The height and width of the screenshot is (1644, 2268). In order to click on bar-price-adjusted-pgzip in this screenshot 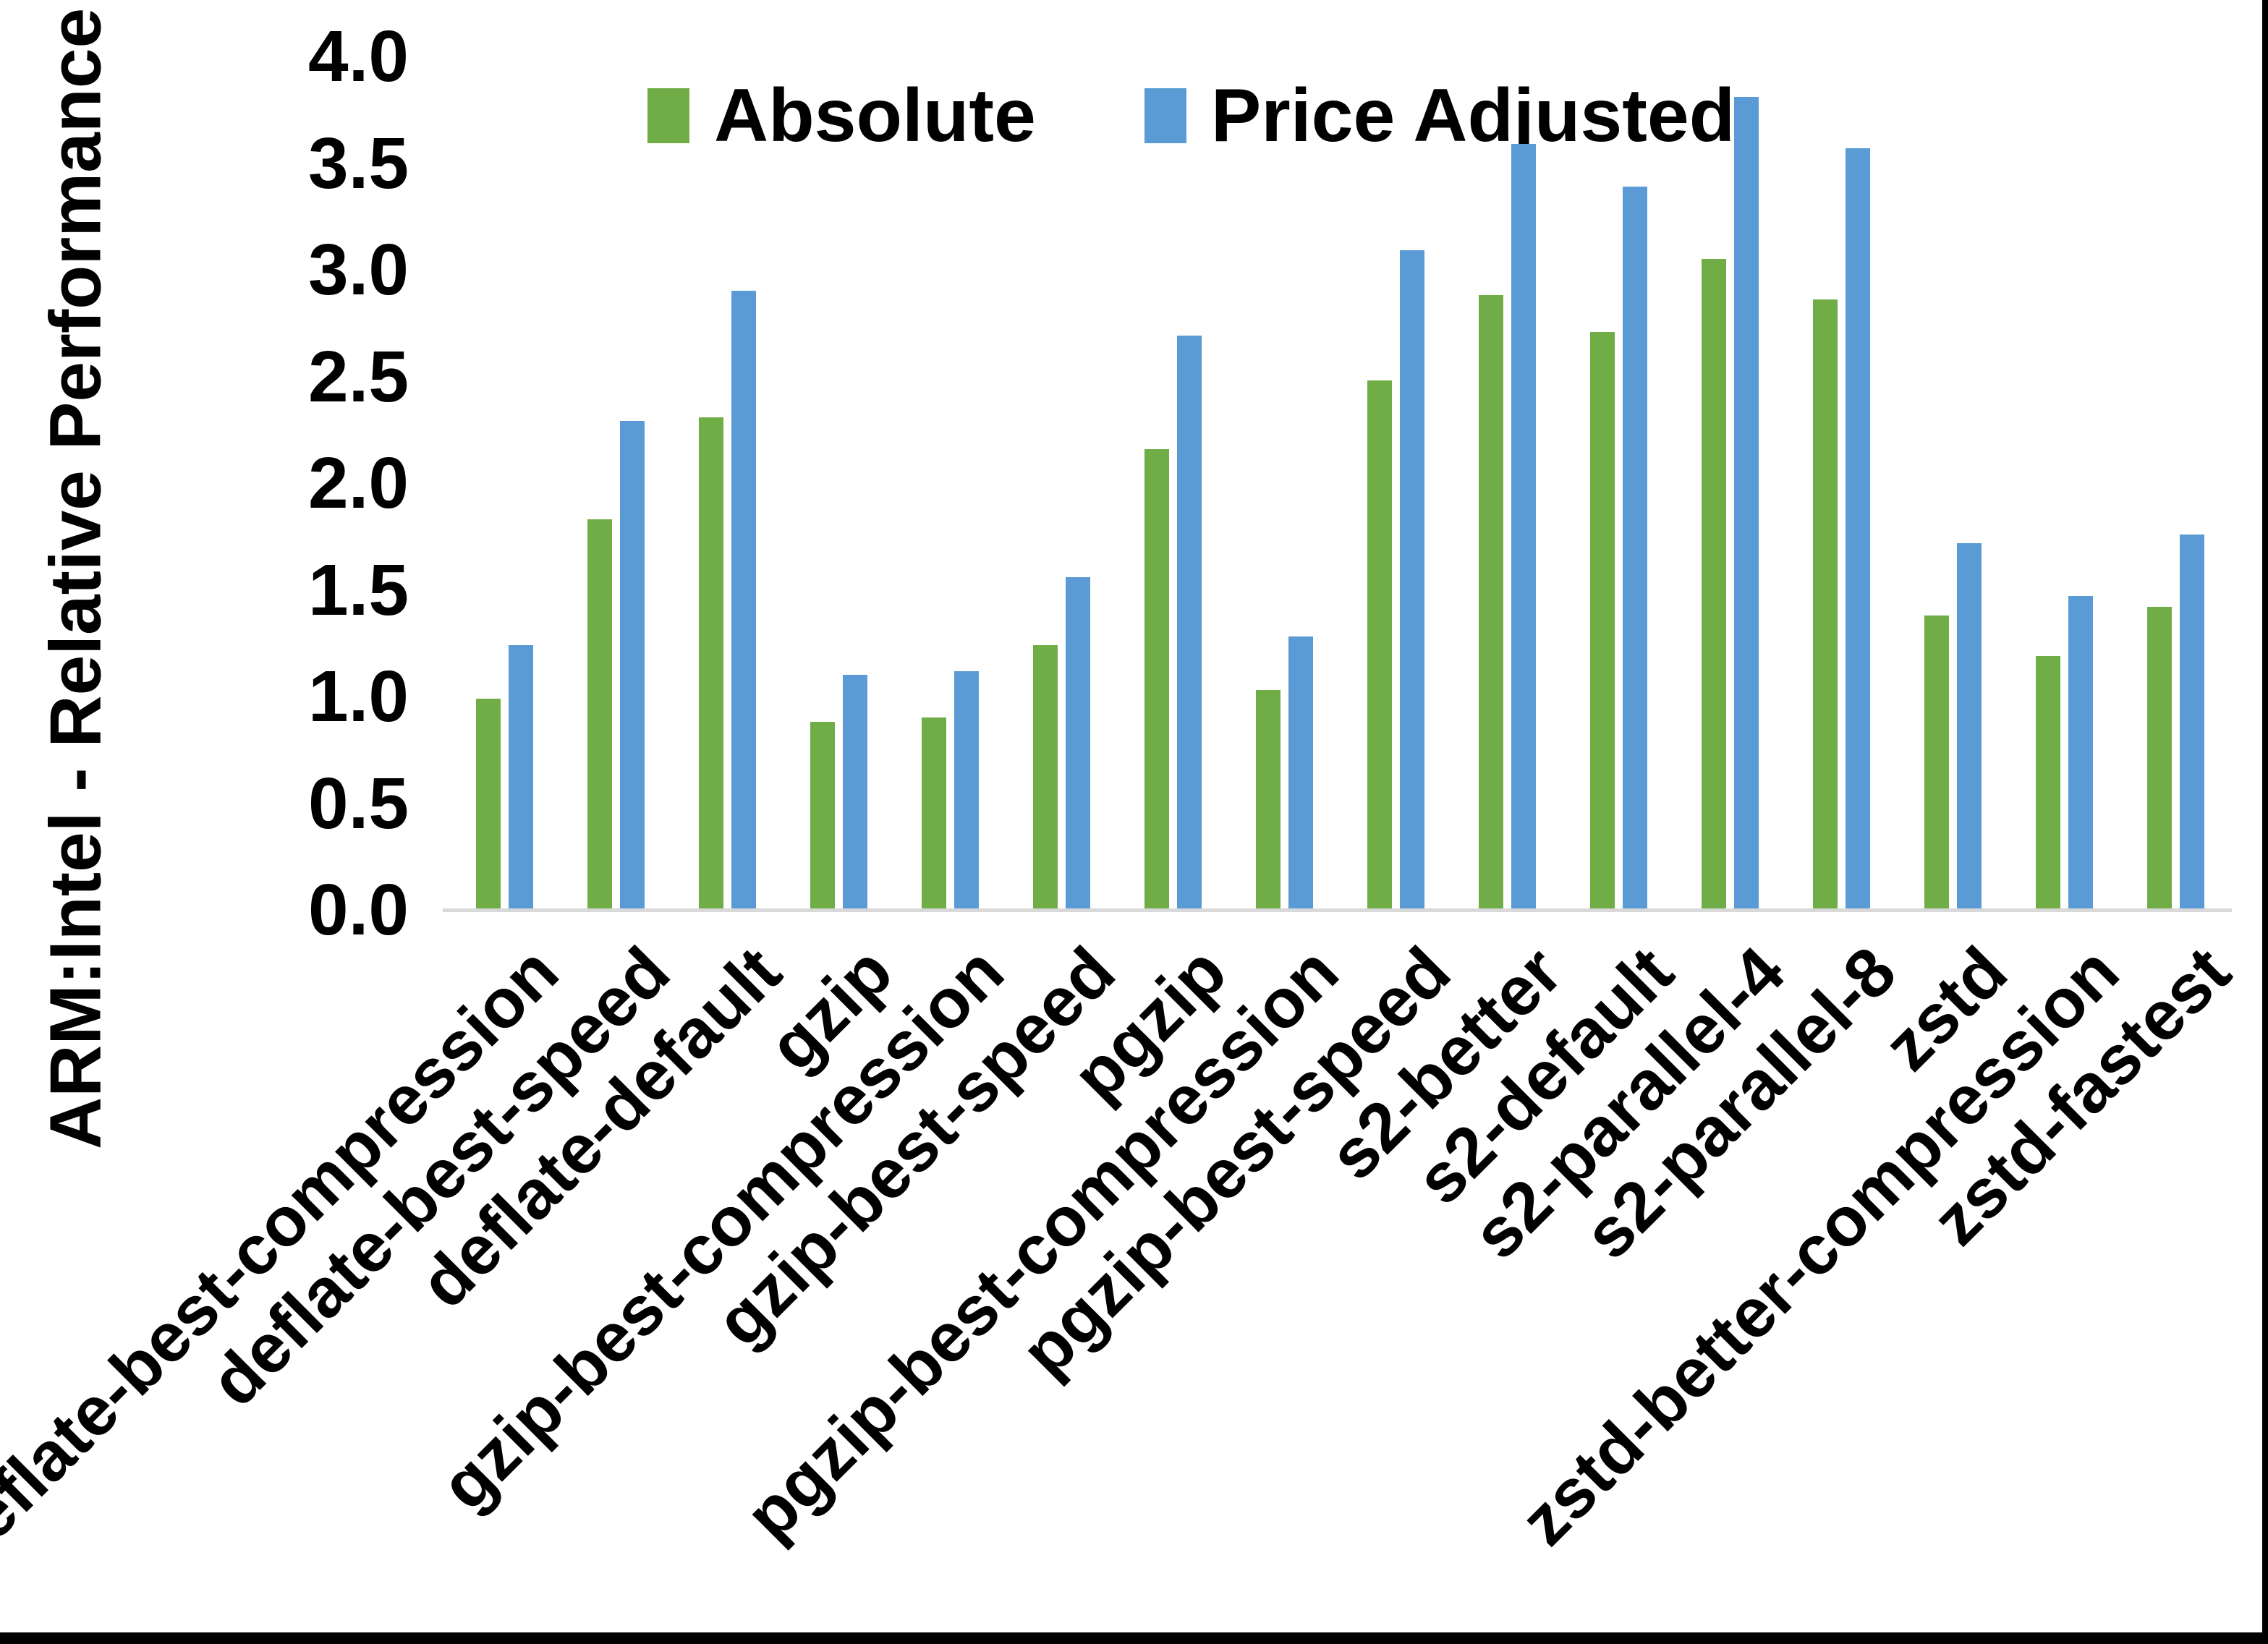, I will do `click(1189, 623)`.